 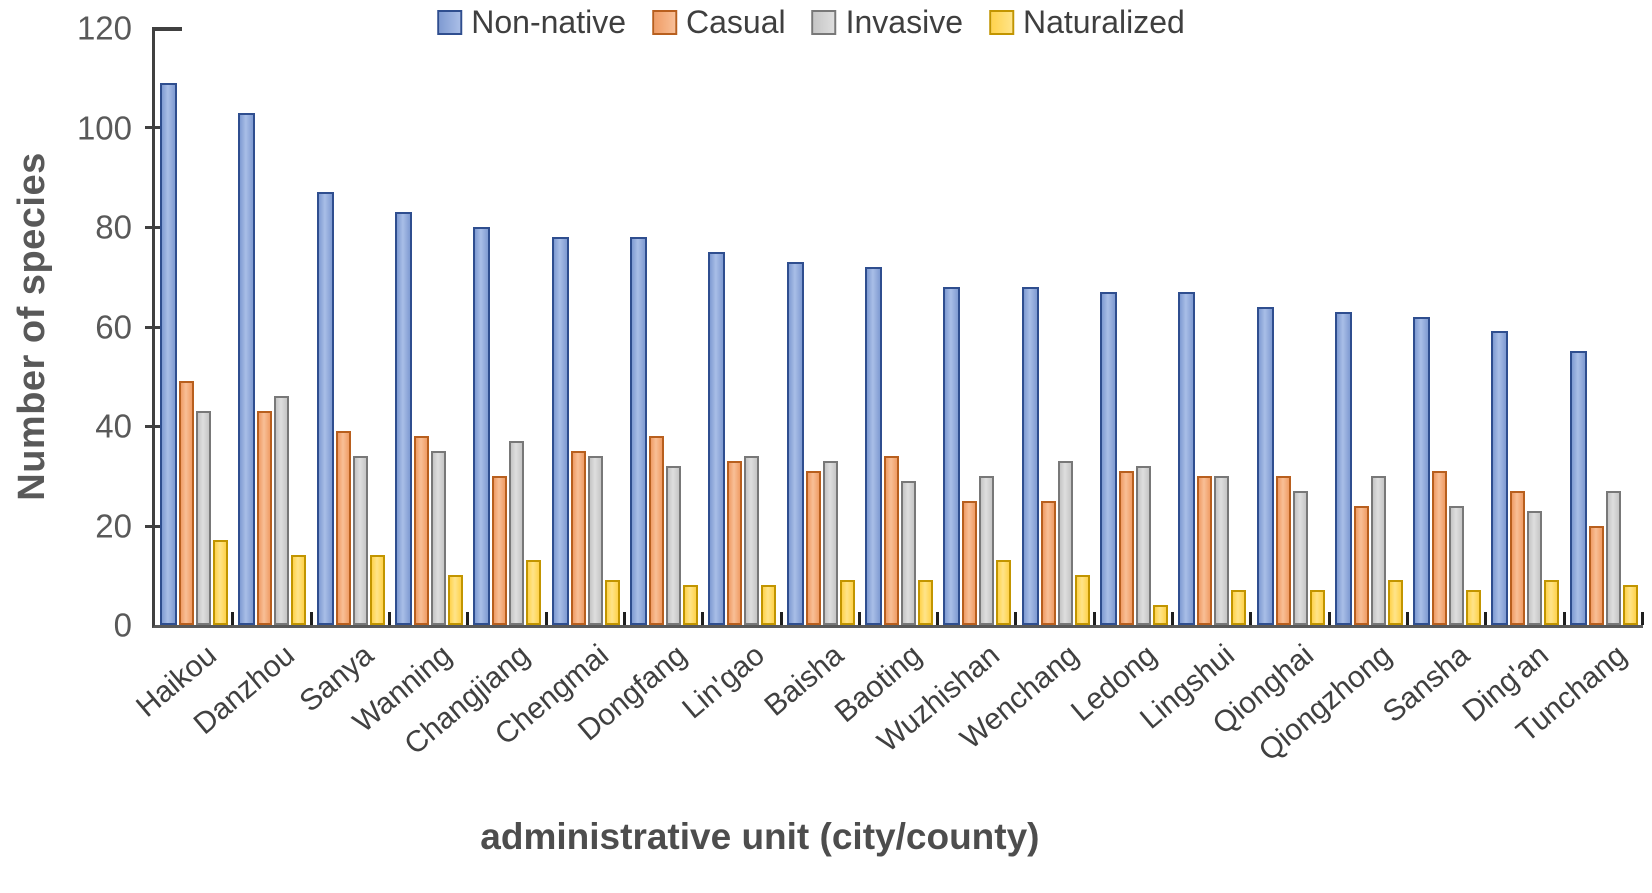 I want to click on y-tick-label: 60, so click(x=113, y=326).